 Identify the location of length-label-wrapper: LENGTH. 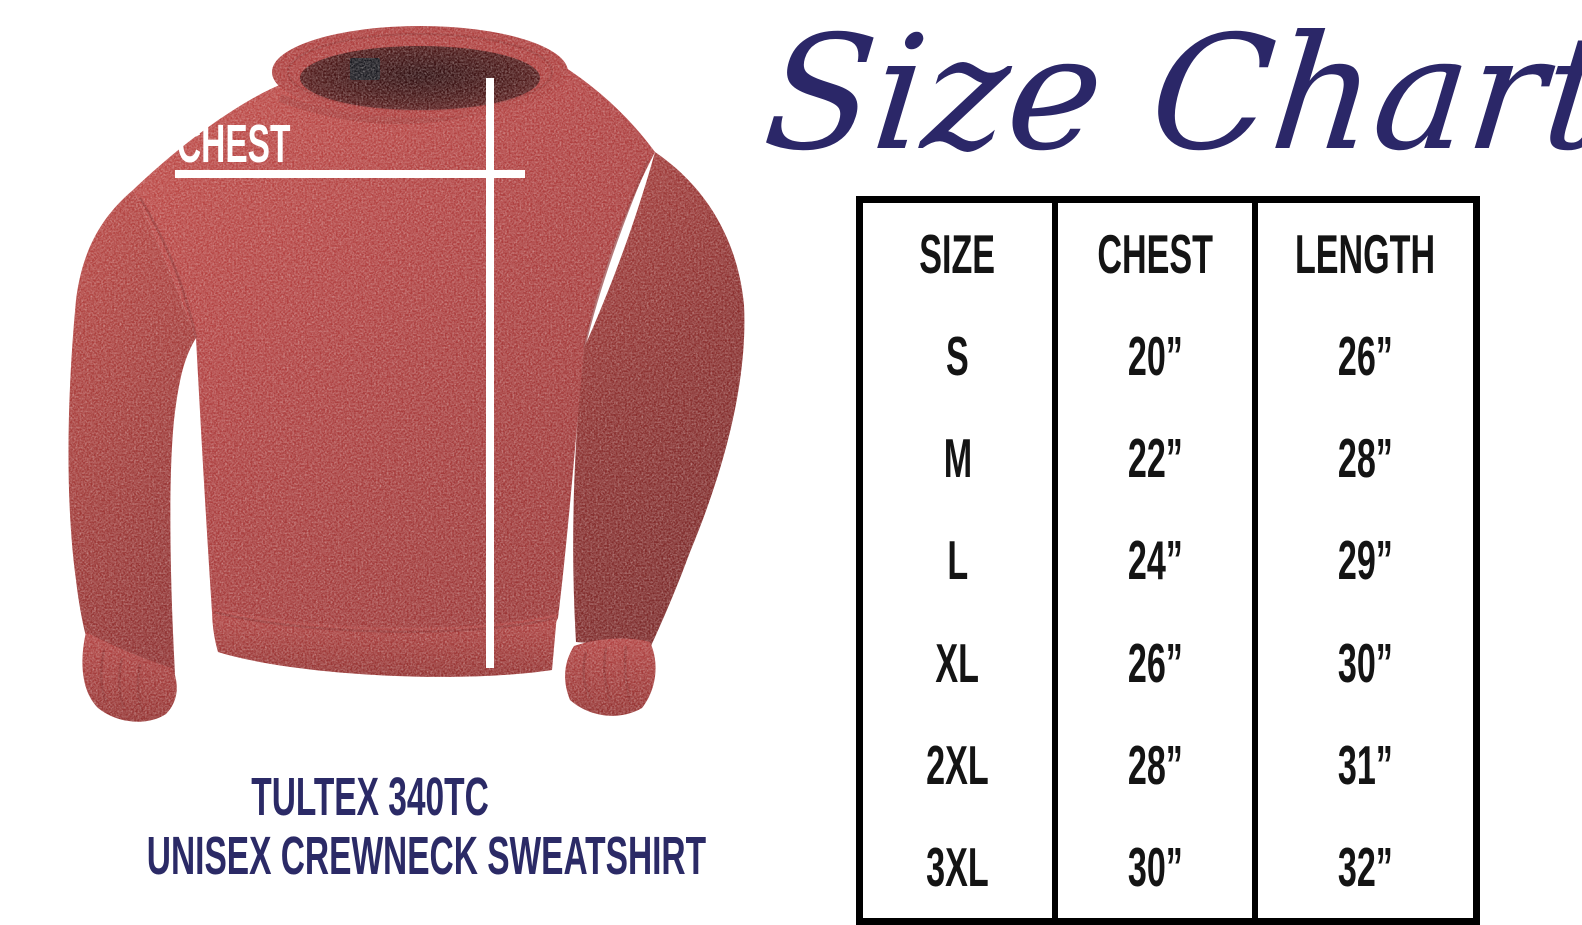
(85, 54).